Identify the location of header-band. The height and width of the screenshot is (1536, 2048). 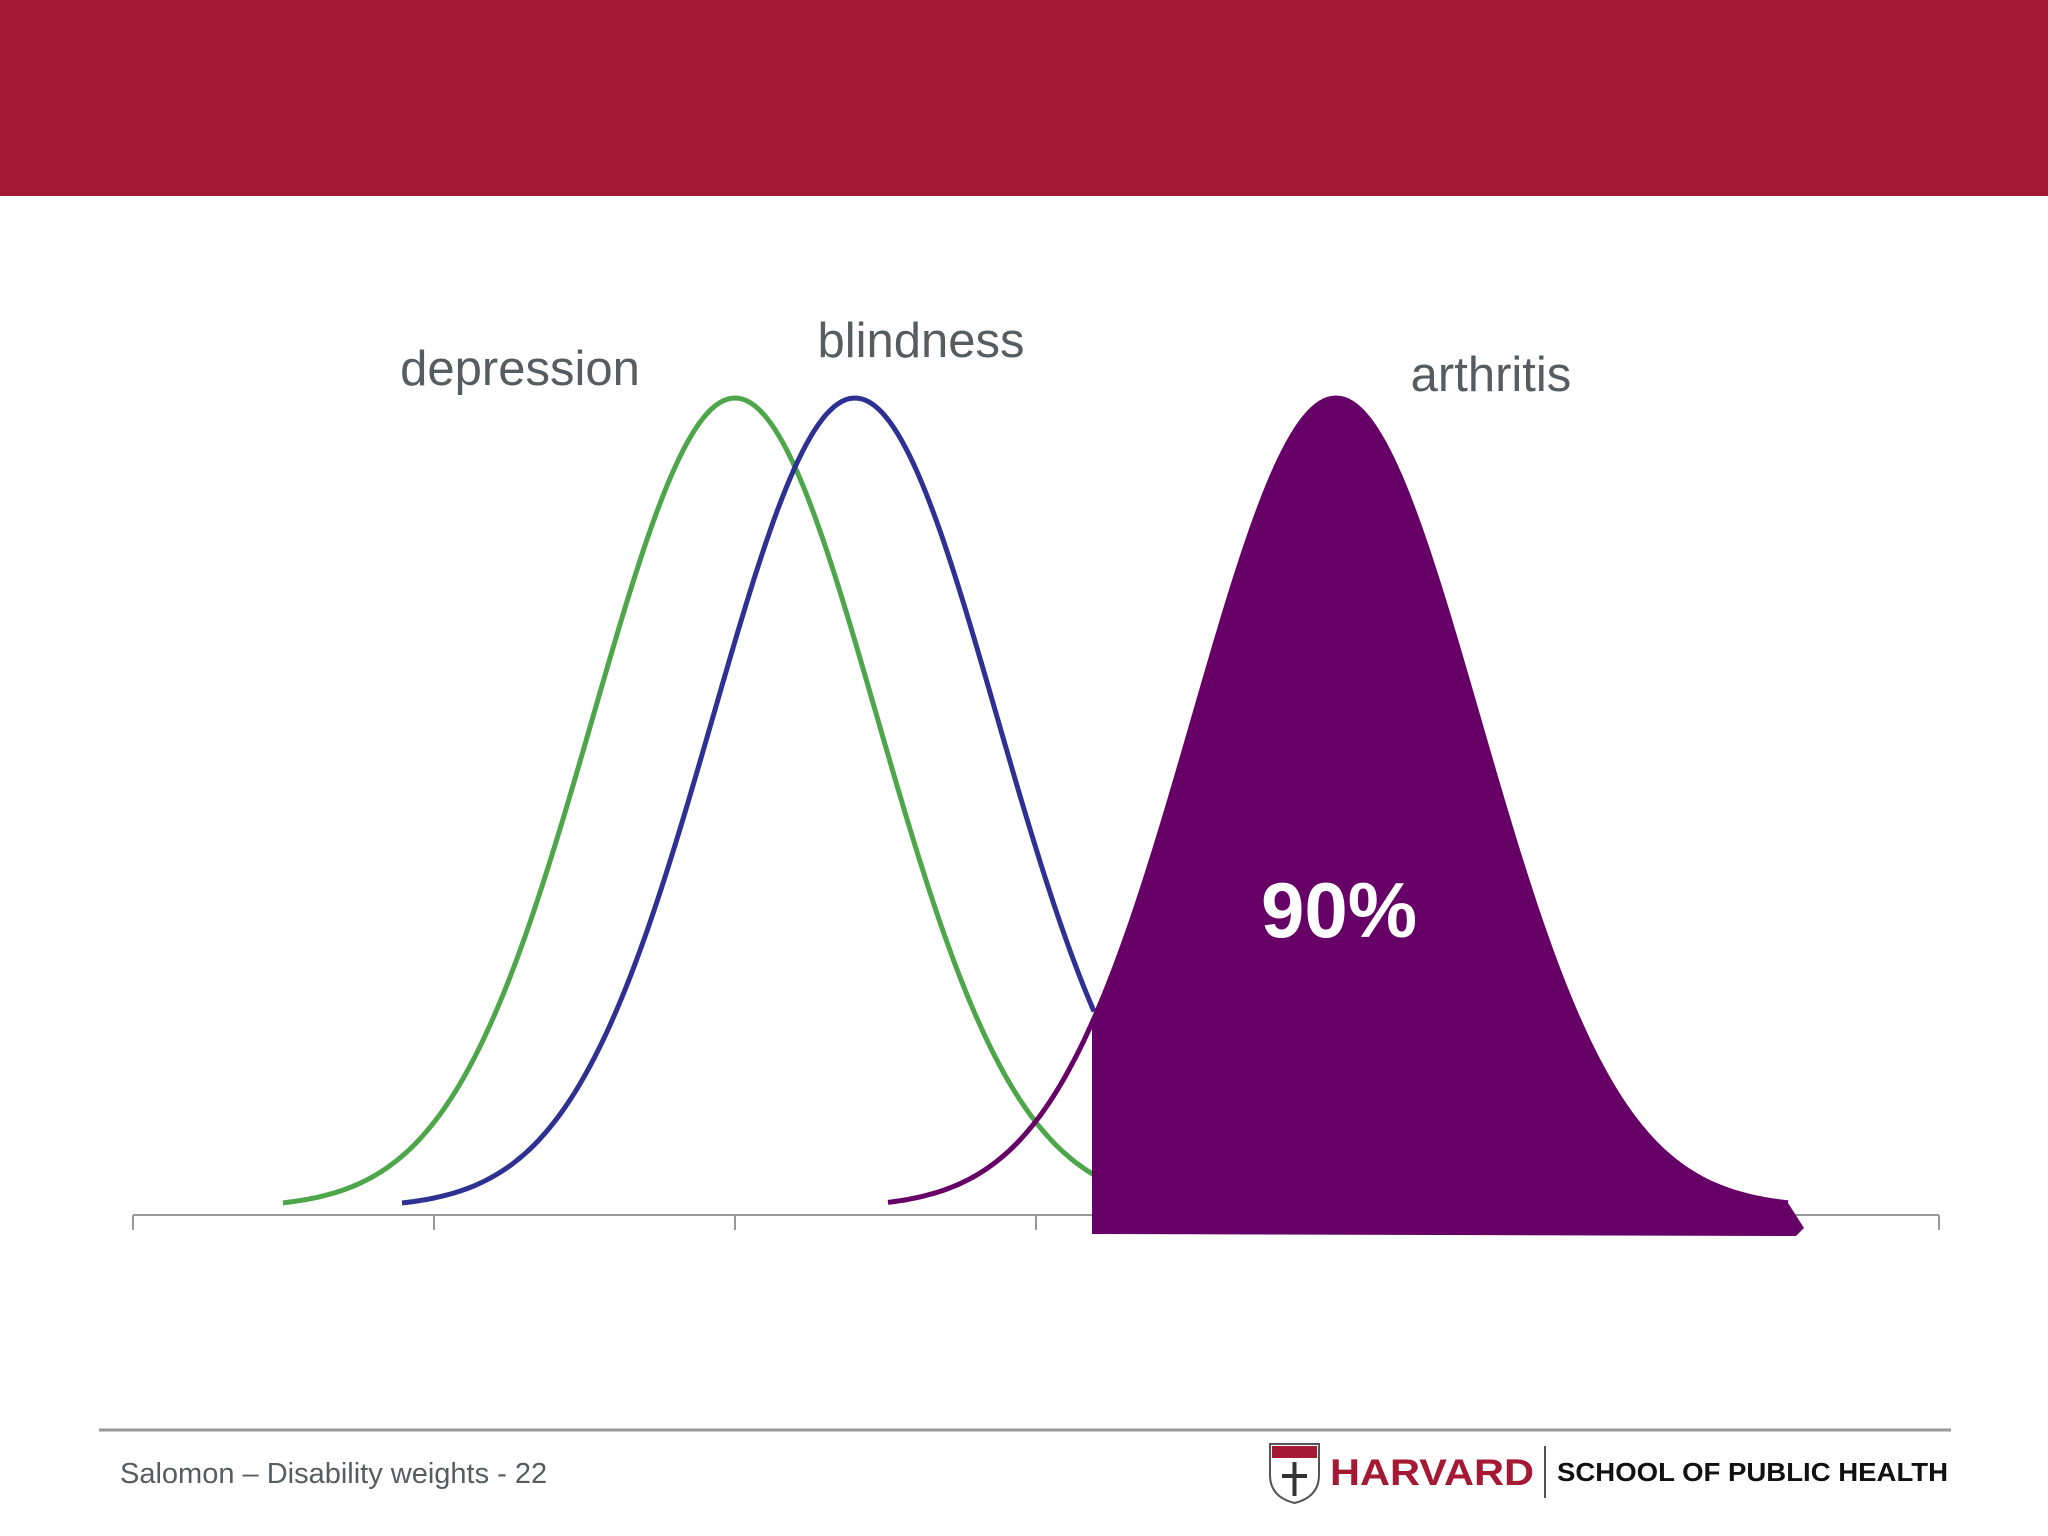
(1024, 98).